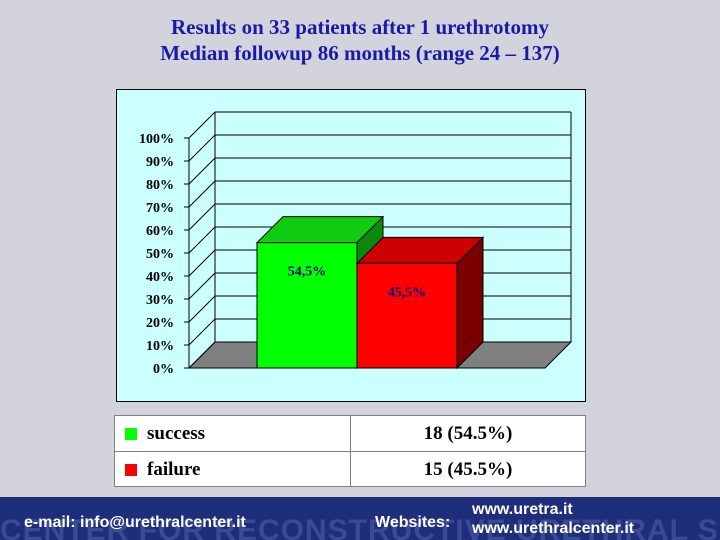  Describe the element at coordinates (160, 162) in the screenshot. I see `y-tick-label: 90%` at that location.